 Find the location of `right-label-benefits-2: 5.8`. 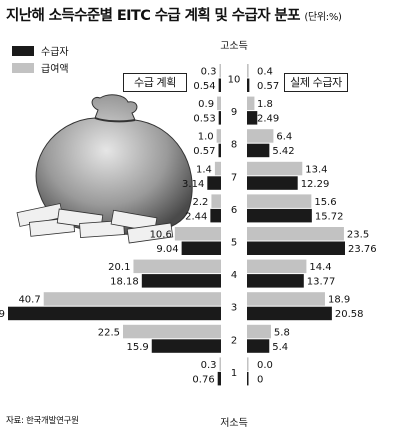

right-label-benefits-2: 5.8 is located at coordinates (282, 332).